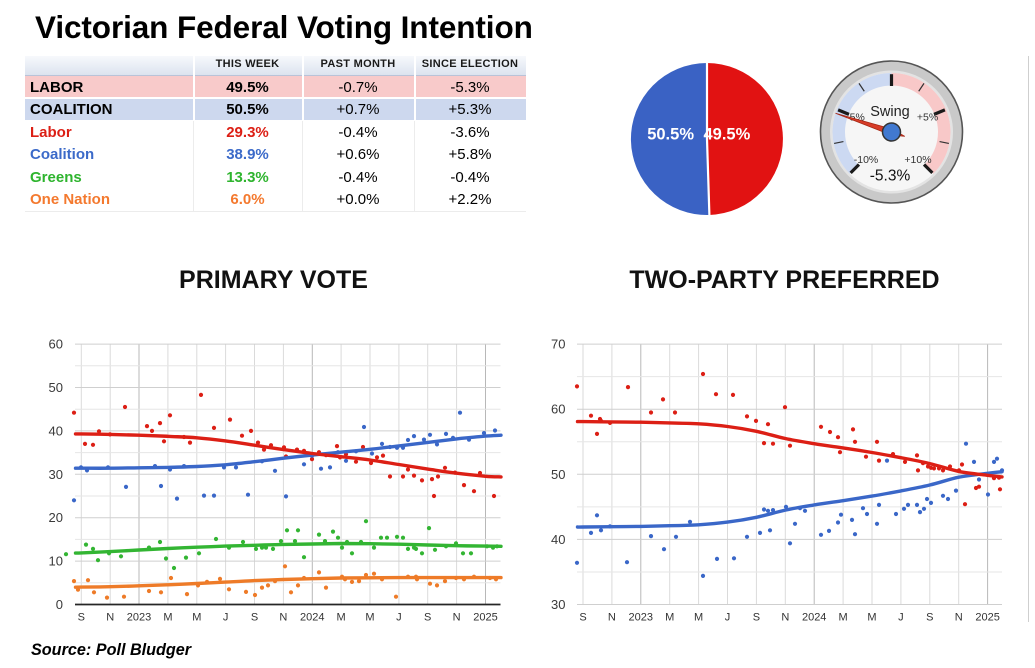 This screenshot has width=1035, height=668. What do you see at coordinates (727, 135) in the screenshot?
I see `svg-text: 49.5%` at bounding box center [727, 135].